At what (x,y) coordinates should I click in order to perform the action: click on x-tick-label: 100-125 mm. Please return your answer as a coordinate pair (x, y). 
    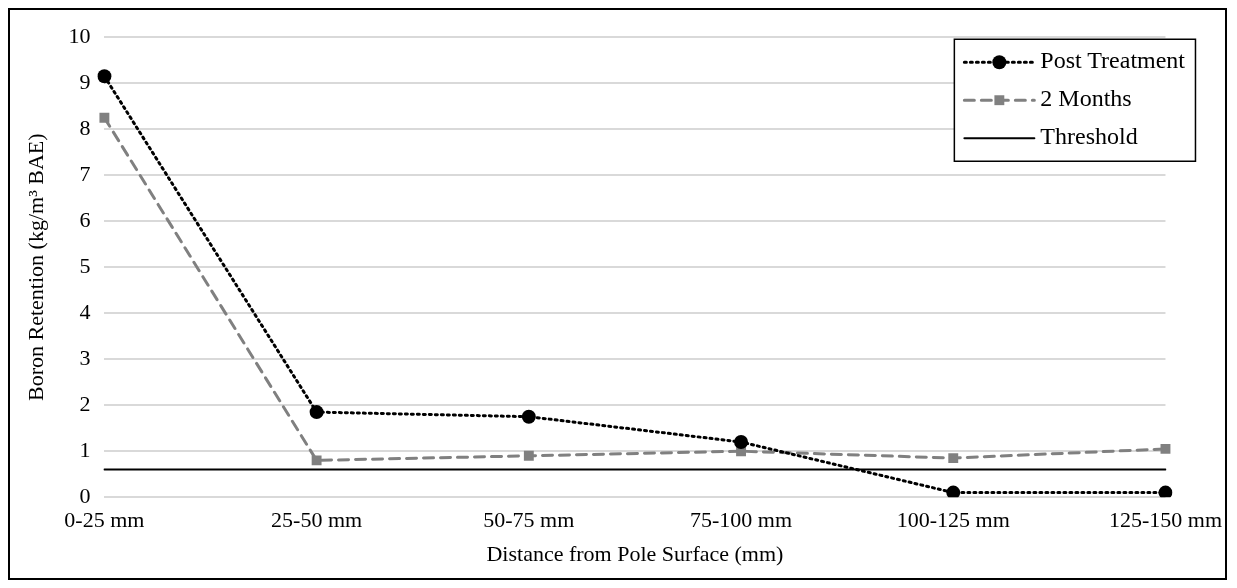
    Looking at the image, I should click on (953, 520).